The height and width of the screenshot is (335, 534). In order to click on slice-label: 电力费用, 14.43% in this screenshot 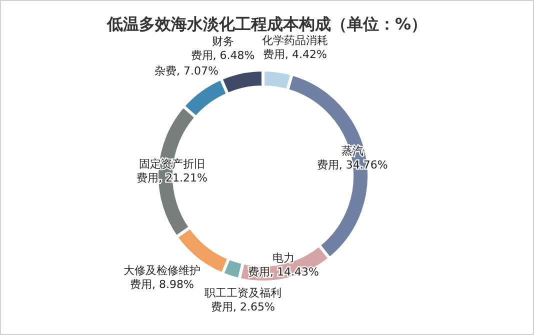, I will do `click(283, 264)`.